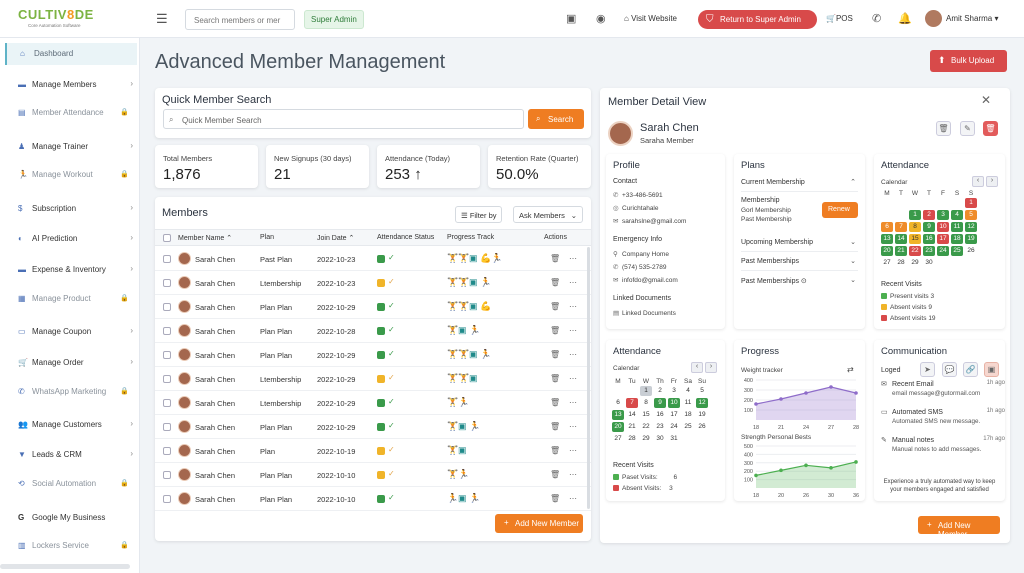 The height and width of the screenshot is (573, 1024). I want to click on table-row: Sarah Chen Past Plan 2022-10-23 ✓ 🏋 🏋 ▣ 💪 🏃 🗑 ⋯, so click(373, 259).